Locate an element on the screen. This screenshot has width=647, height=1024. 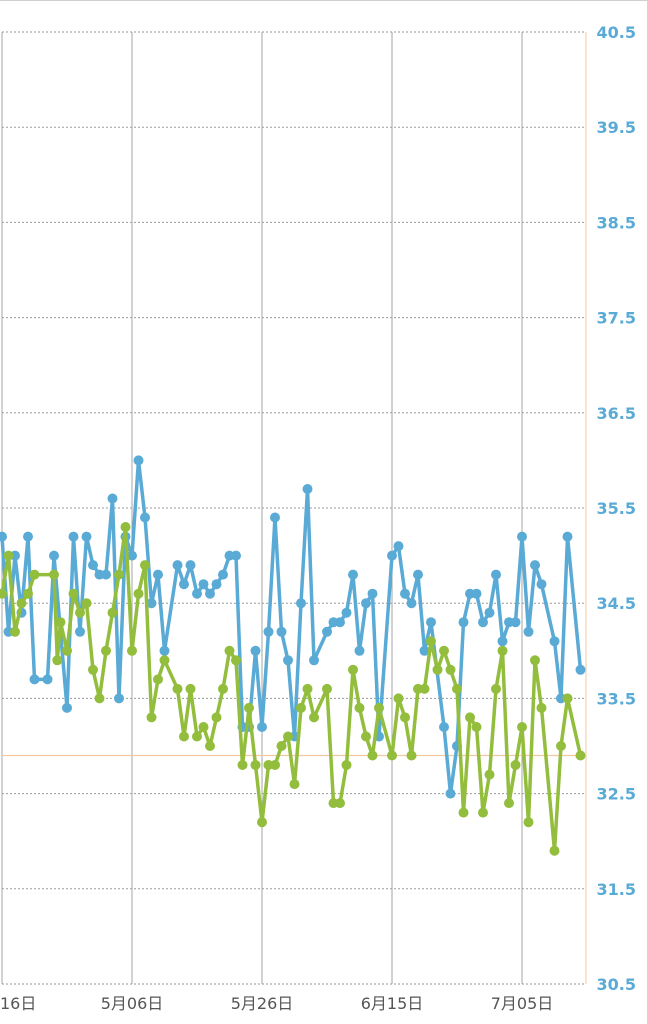
x-tick-label: 5月26日 is located at coordinates (262, 1003).